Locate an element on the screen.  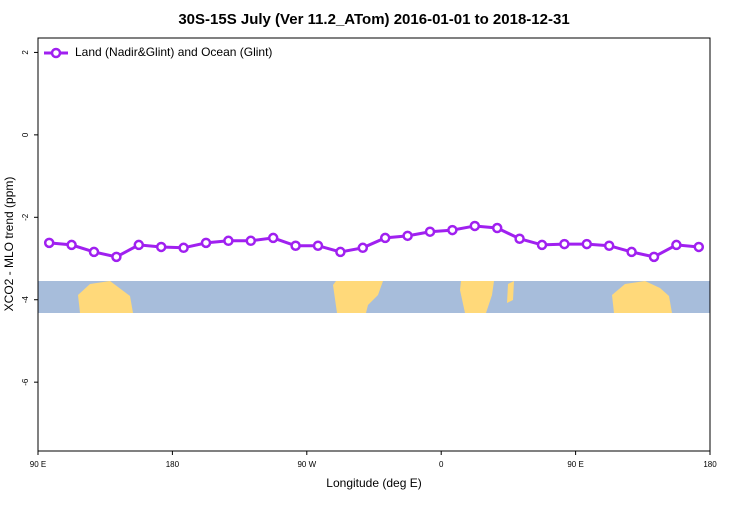
y-tick-label: 2 is located at coordinates (25, 52).